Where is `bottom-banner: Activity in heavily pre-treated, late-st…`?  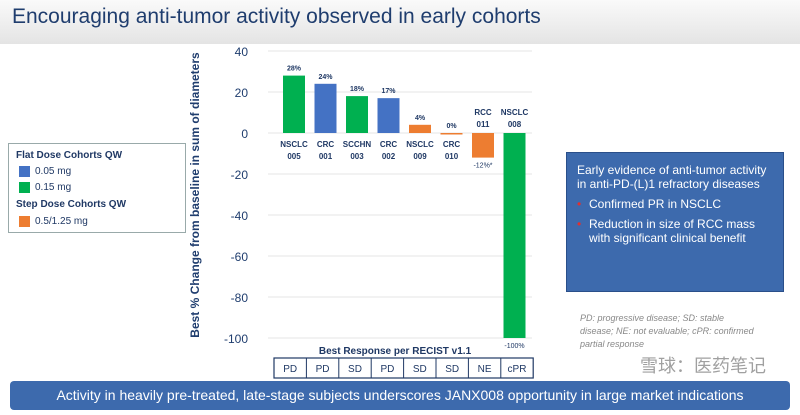
bottom-banner: Activity in heavily pre-treated, late-st… is located at coordinates (400, 395).